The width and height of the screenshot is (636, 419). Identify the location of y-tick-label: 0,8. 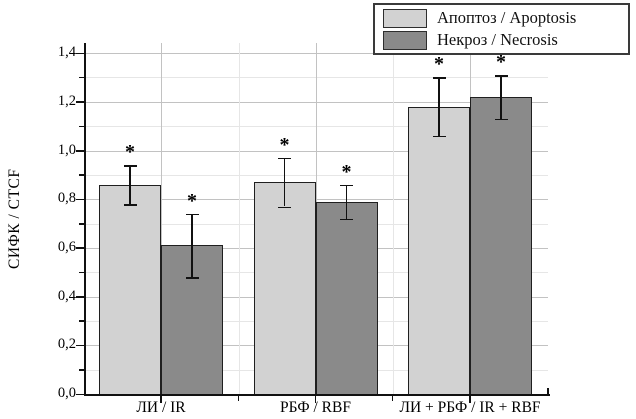
(66, 198).